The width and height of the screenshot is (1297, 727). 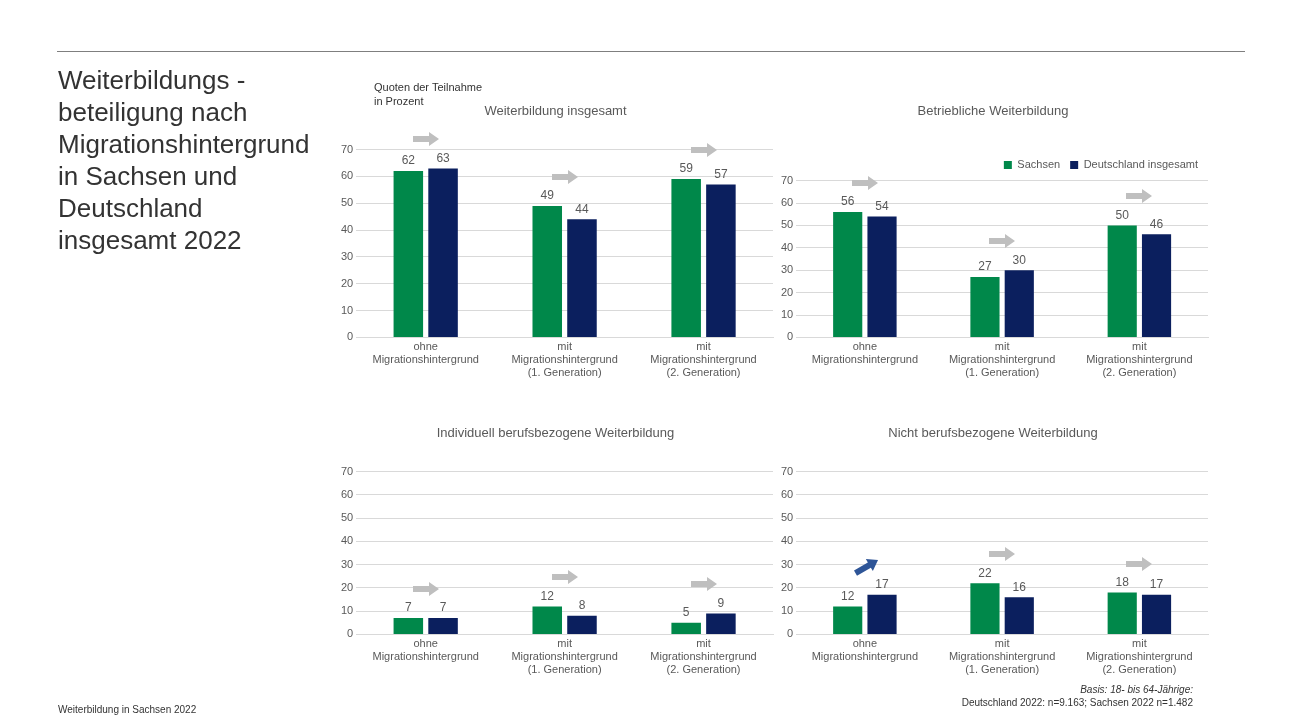 I want to click on chart-title: Nicht berufsbezogene Weiterbildung, so click(x=993, y=433).